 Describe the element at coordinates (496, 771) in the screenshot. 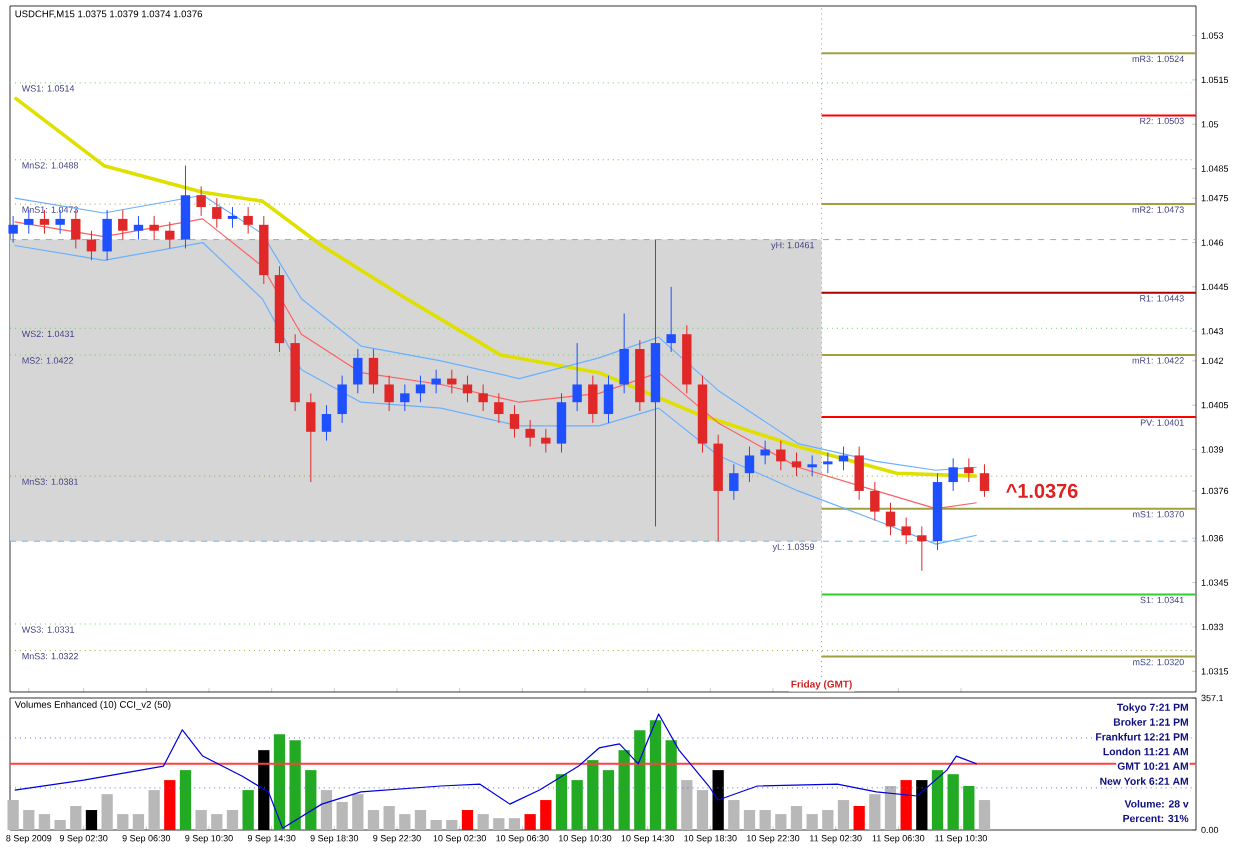

I see `line-series` at that location.